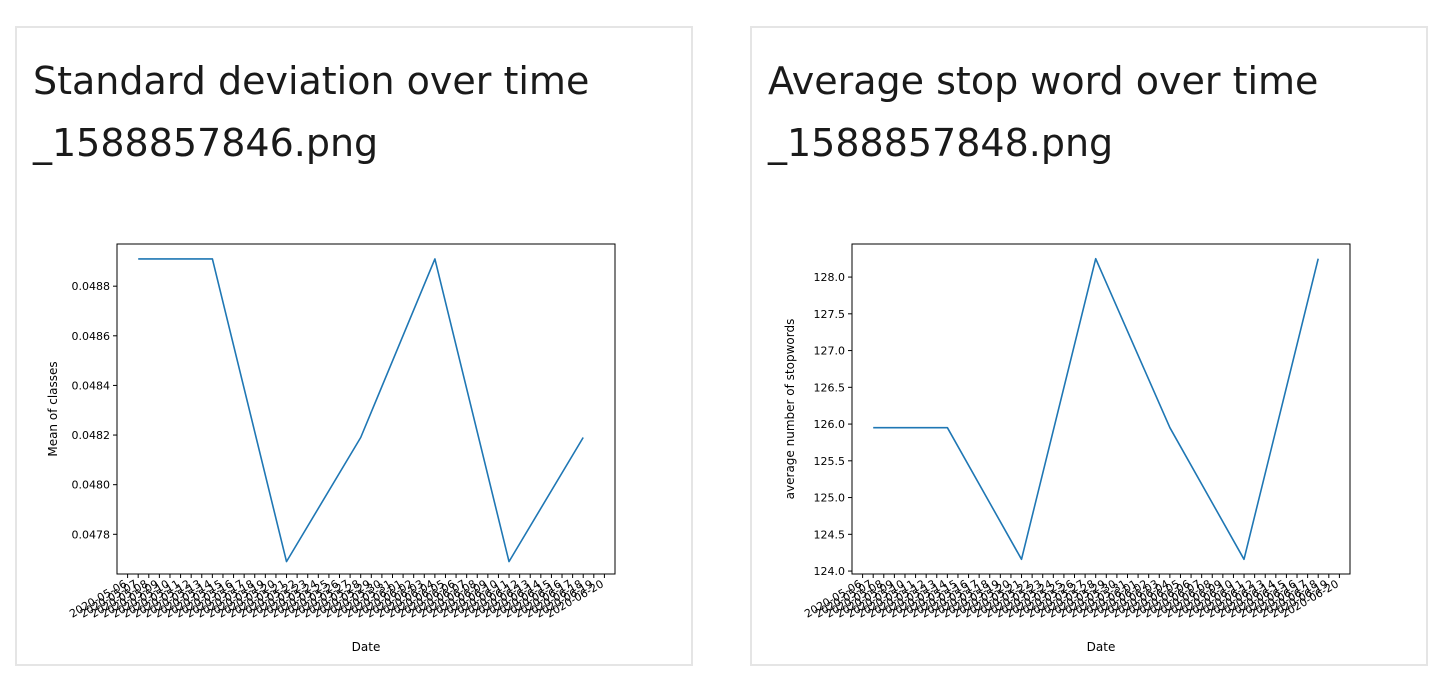  I want to click on y-axis-label: average number of stopwords, so click(790, 409).